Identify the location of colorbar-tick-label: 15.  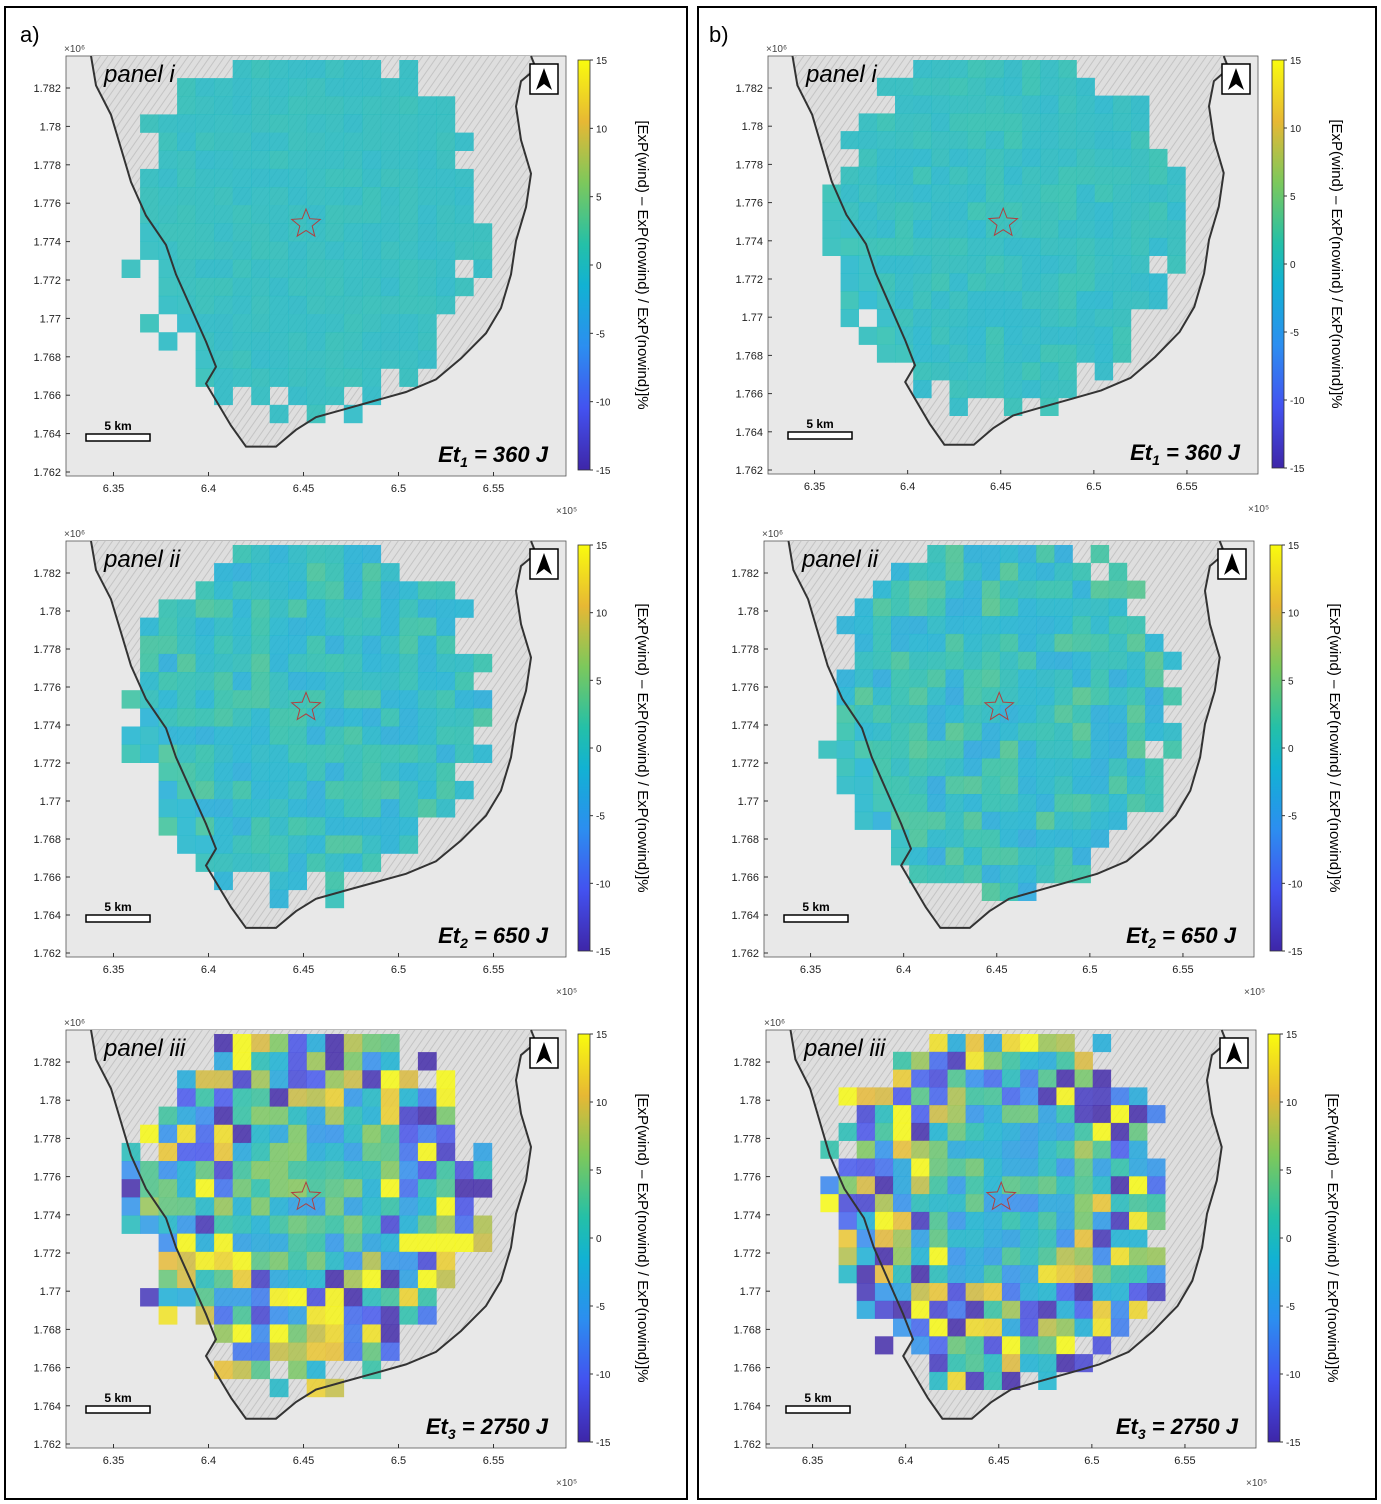
(1296, 61).